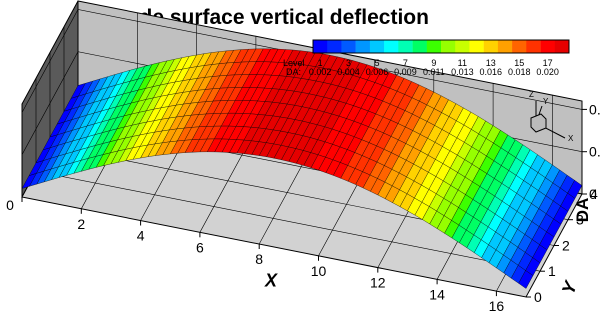 This screenshot has height=322, width=601. I want to click on legend-da-value: 0.013, so click(462, 72).